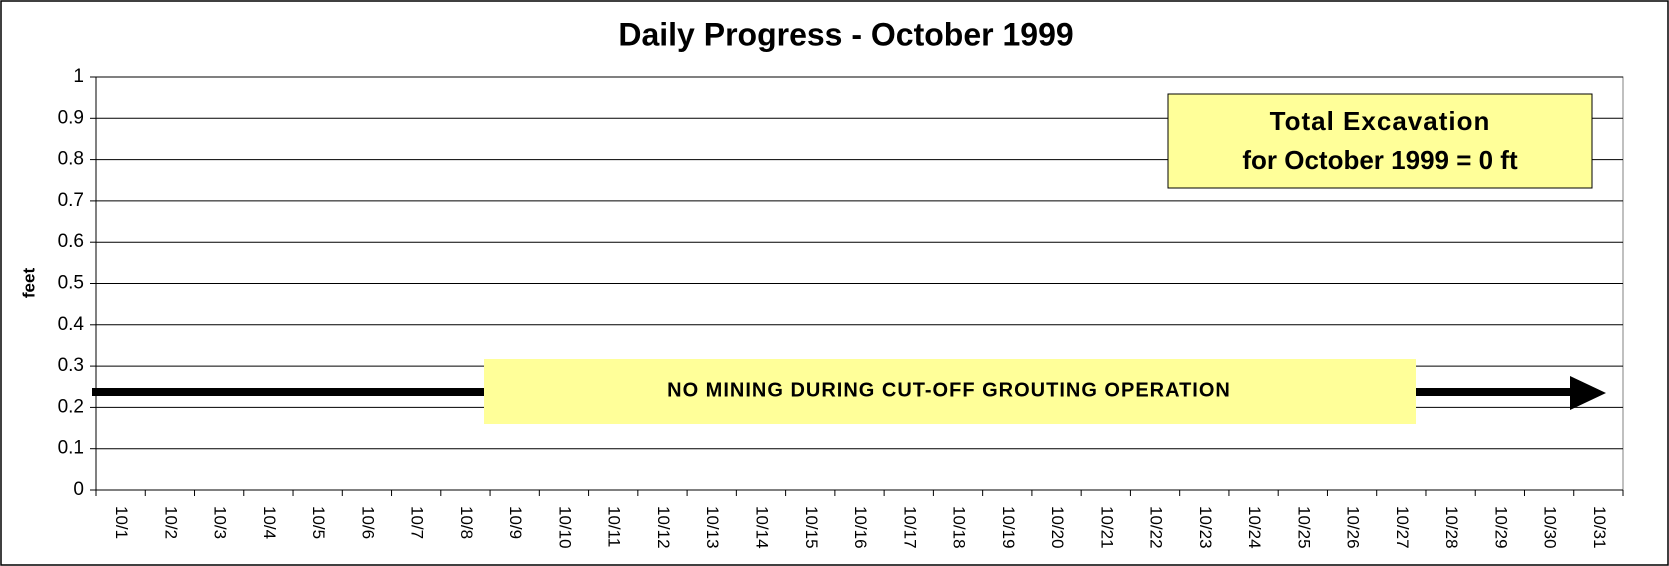 This screenshot has height=566, width=1669. Describe the element at coordinates (71, 117) in the screenshot. I see `y-tick-label: 0.9` at that location.